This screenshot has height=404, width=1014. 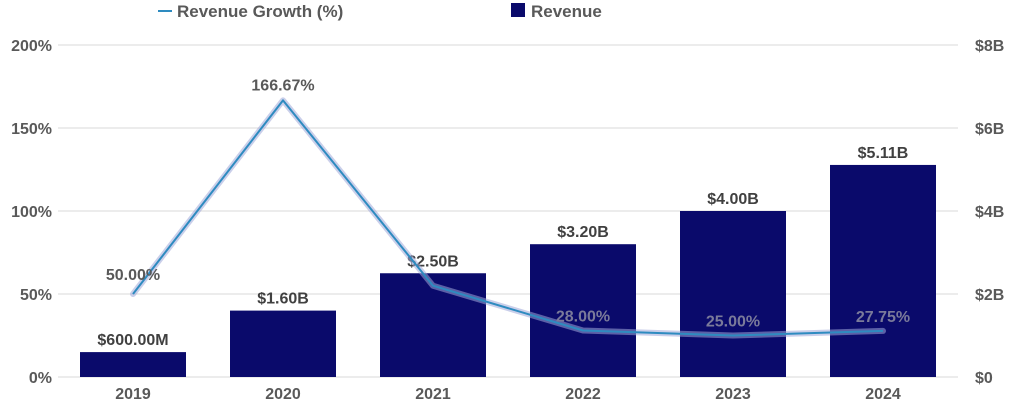 What do you see at coordinates (508, 394) in the screenshot?
I see `x-axis: 2019 2020 2021 2022 2023 2024` at bounding box center [508, 394].